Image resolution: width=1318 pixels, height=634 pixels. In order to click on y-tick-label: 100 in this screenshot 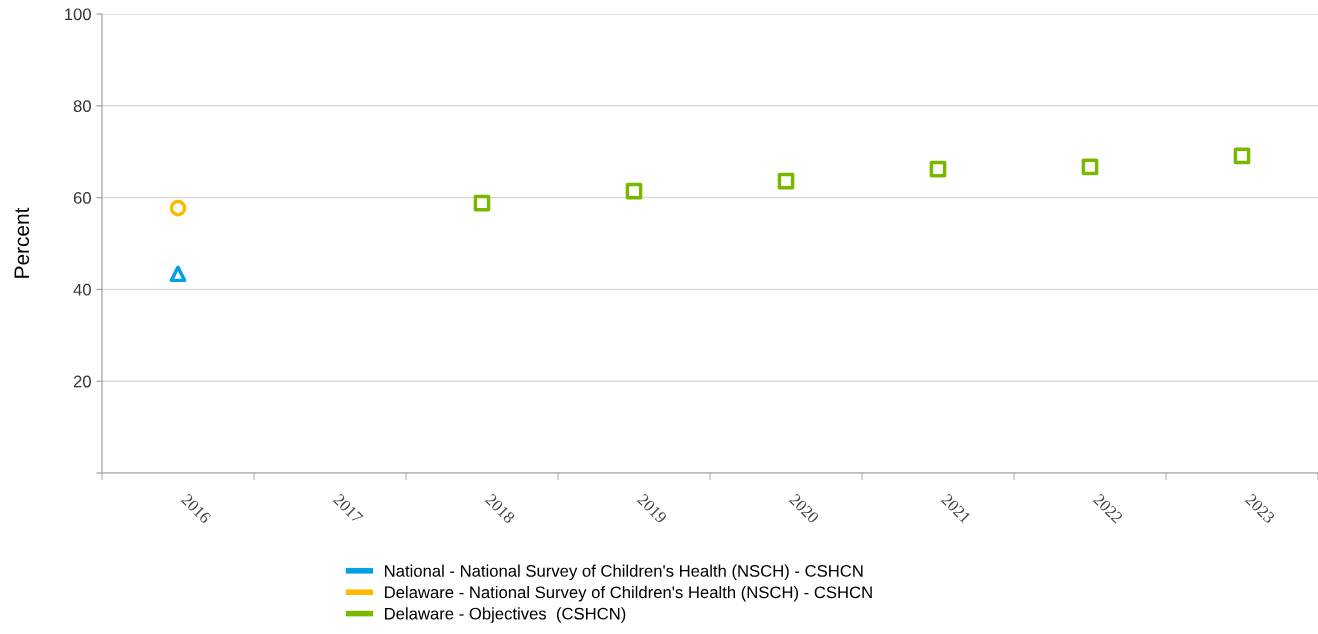, I will do `click(78, 14)`.